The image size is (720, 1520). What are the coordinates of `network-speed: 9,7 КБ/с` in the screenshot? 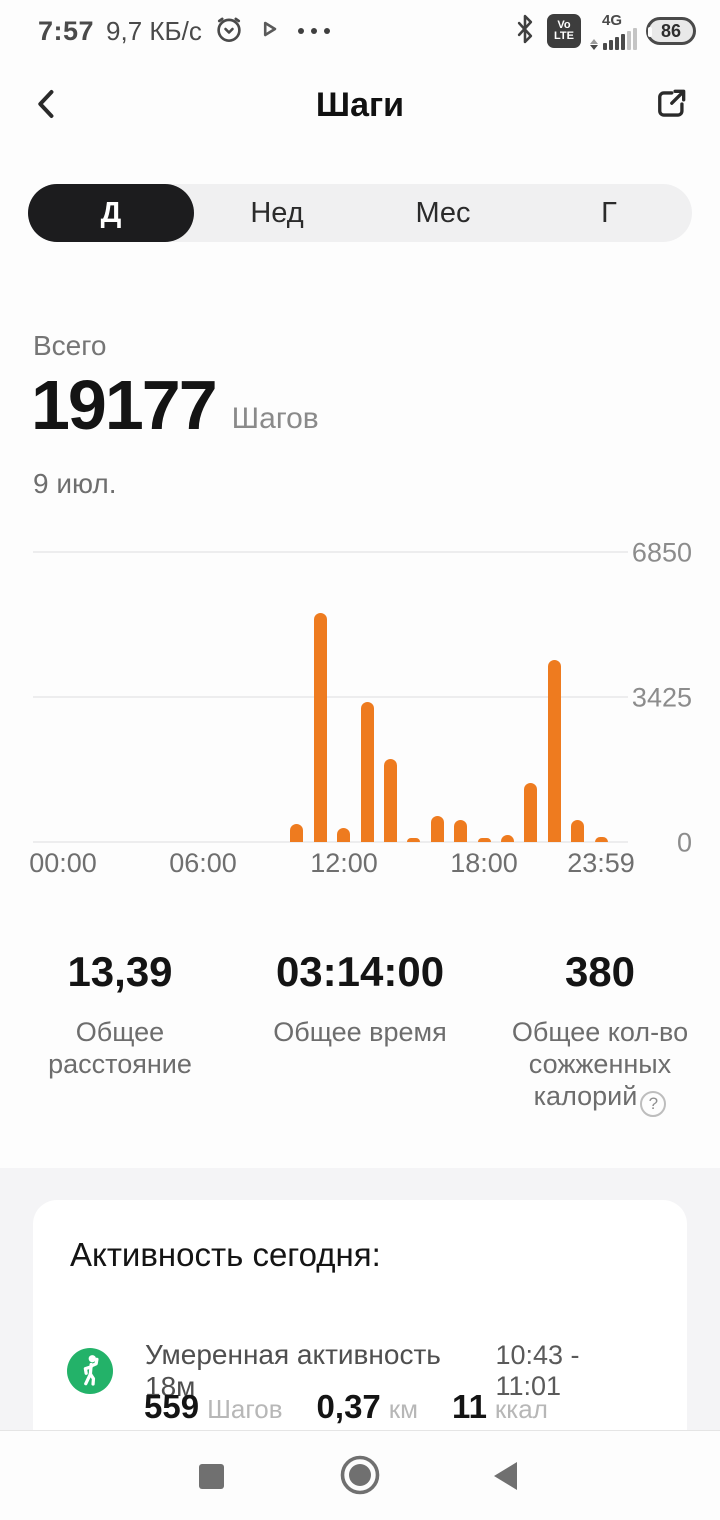 It's located at (154, 30).